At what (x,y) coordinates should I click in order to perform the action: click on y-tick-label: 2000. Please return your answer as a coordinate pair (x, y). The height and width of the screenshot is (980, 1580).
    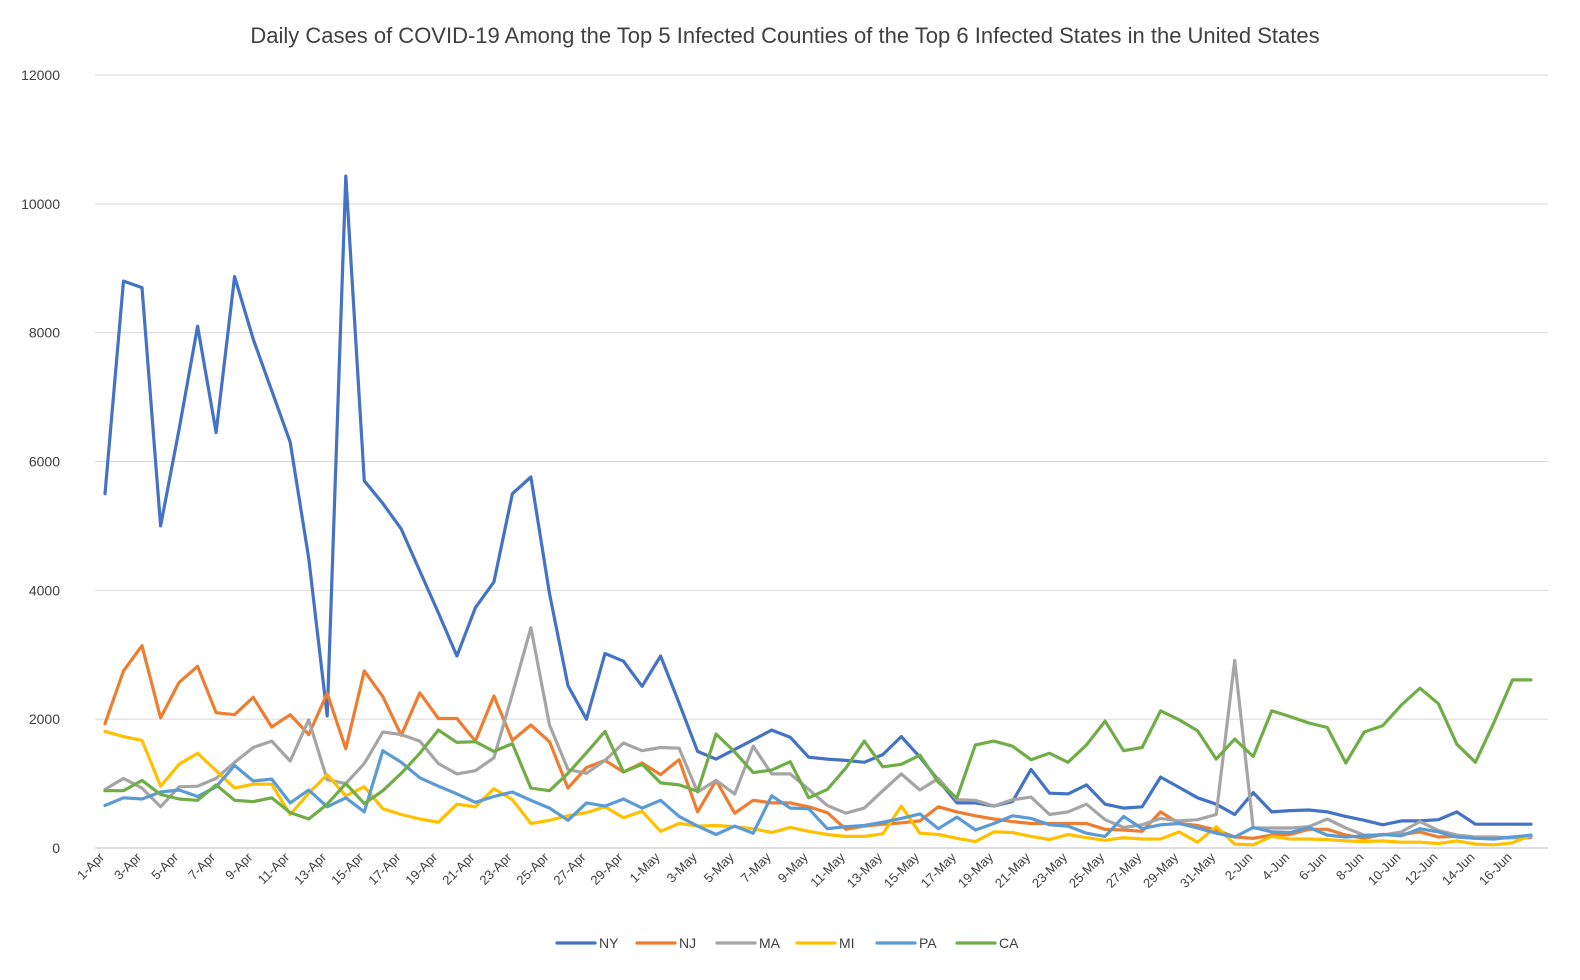
    Looking at the image, I should click on (44, 719).